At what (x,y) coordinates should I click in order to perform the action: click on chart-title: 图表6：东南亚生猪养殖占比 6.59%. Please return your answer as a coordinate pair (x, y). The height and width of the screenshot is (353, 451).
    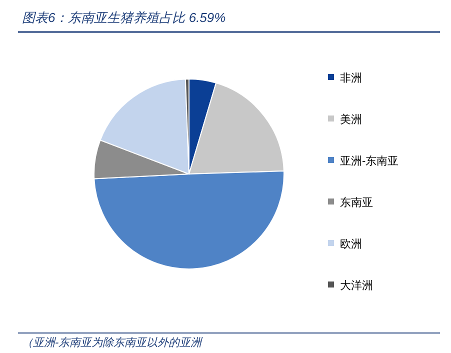
    Looking at the image, I should click on (124, 17).